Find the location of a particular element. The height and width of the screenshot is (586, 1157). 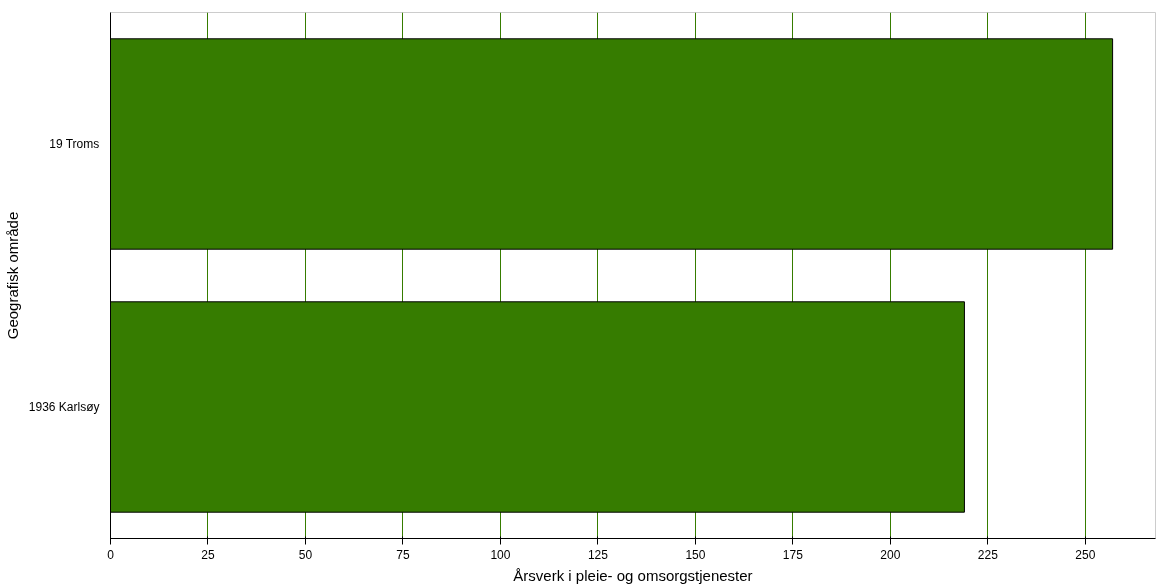

x-tick-label: 225 is located at coordinates (988, 554).